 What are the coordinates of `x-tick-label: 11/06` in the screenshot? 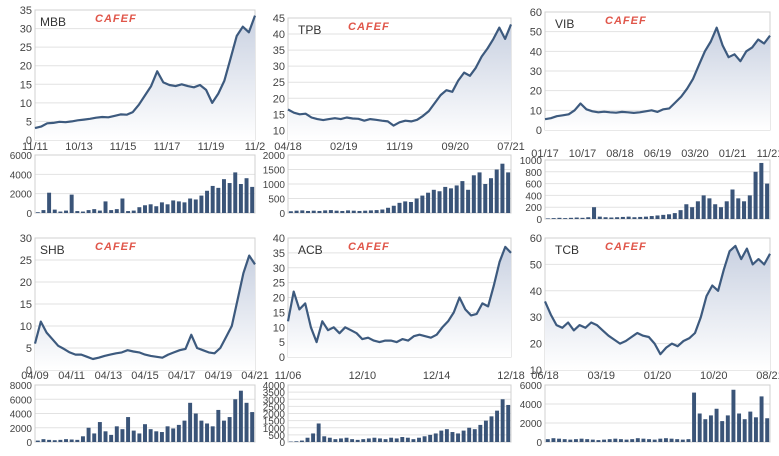 It's located at (288, 376).